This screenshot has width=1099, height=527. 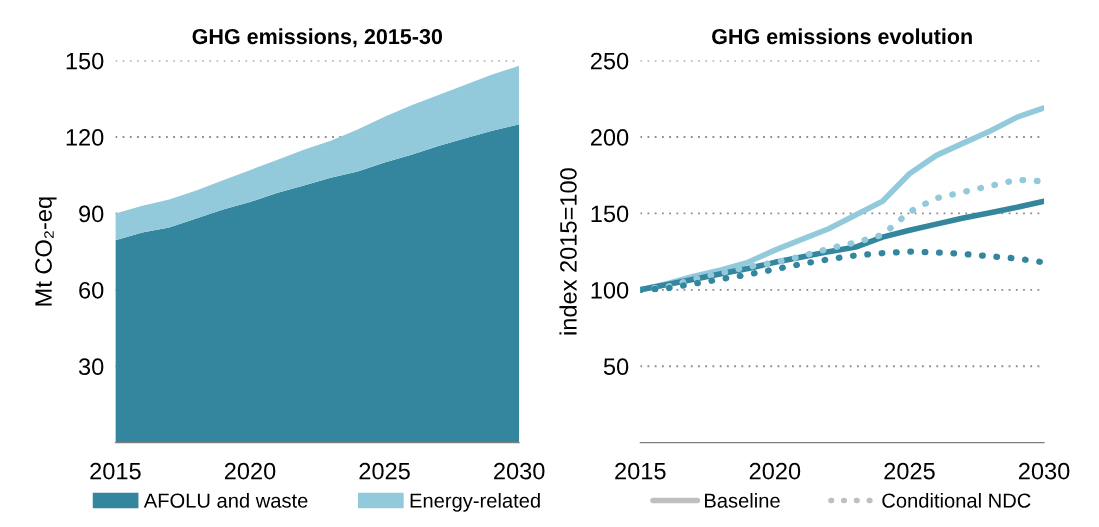 What do you see at coordinates (85, 137) in the screenshot?
I see `y-tick-label: 120` at bounding box center [85, 137].